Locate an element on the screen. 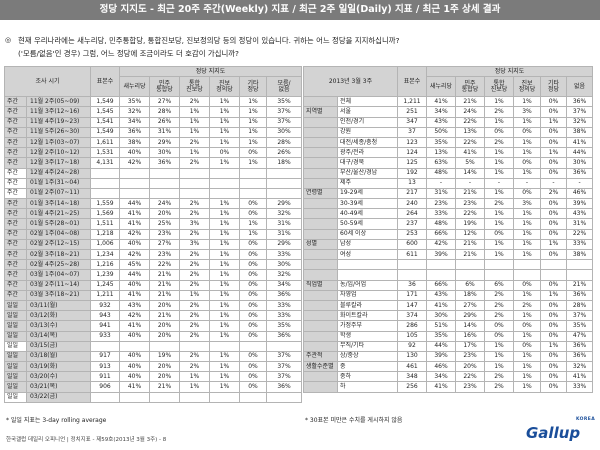  row-sample: 125 is located at coordinates (412, 163).